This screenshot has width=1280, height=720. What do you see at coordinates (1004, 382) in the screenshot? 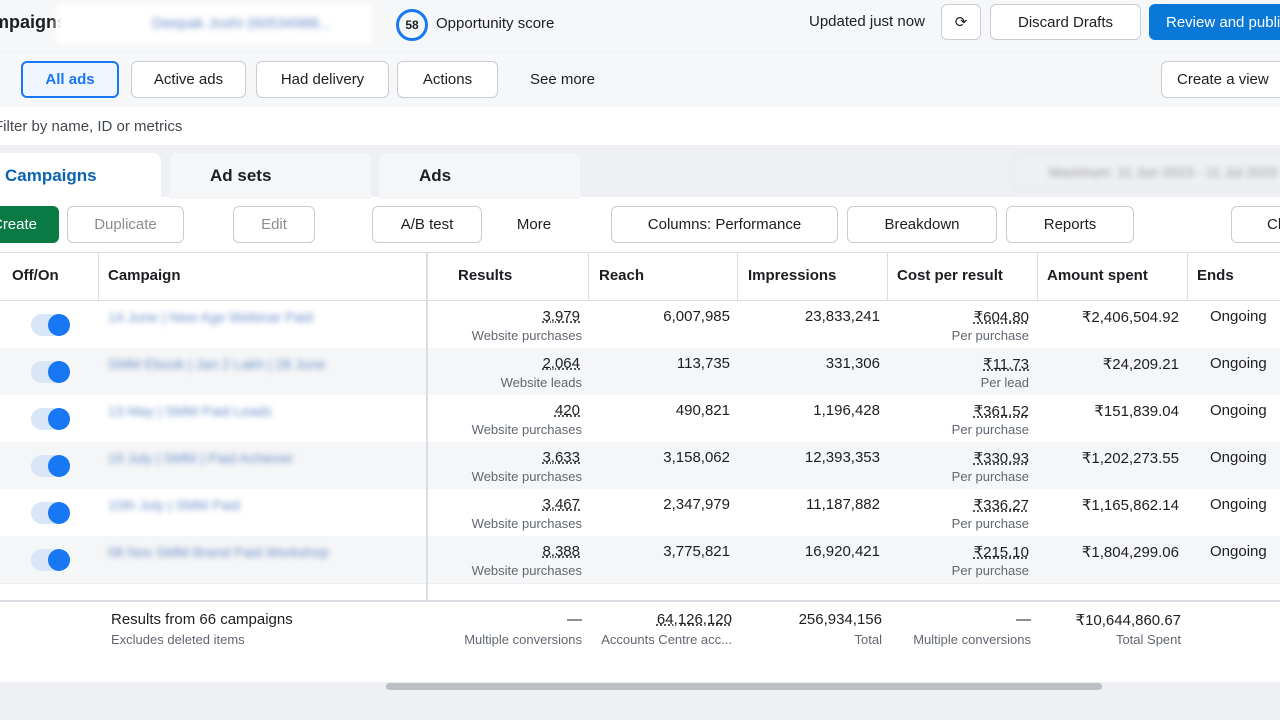
I see `cost-type: Per lead` at bounding box center [1004, 382].